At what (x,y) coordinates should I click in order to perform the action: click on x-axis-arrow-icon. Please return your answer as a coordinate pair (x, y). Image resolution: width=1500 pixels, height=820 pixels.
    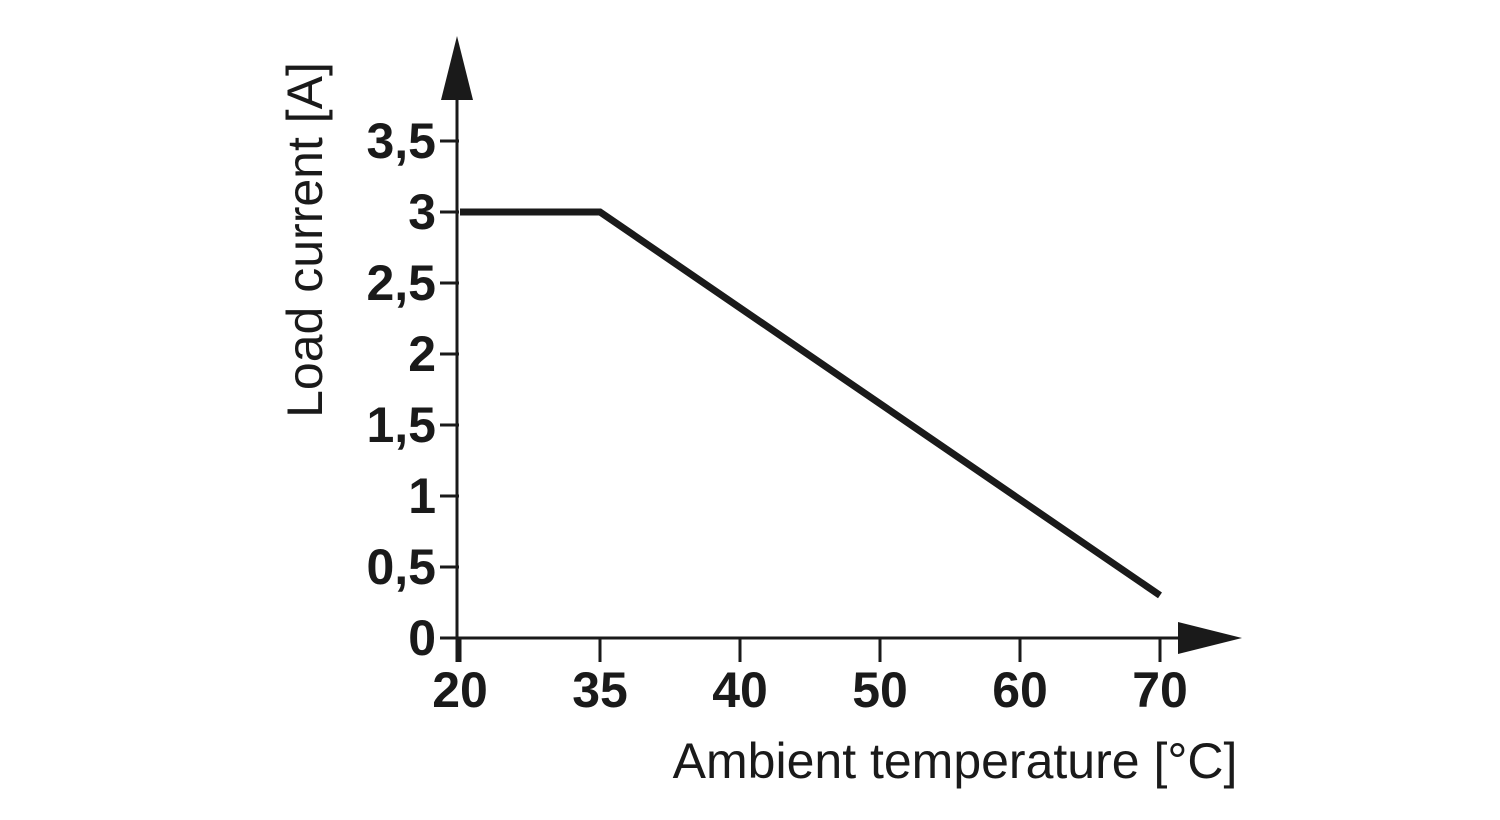
    Looking at the image, I should click on (1210, 638).